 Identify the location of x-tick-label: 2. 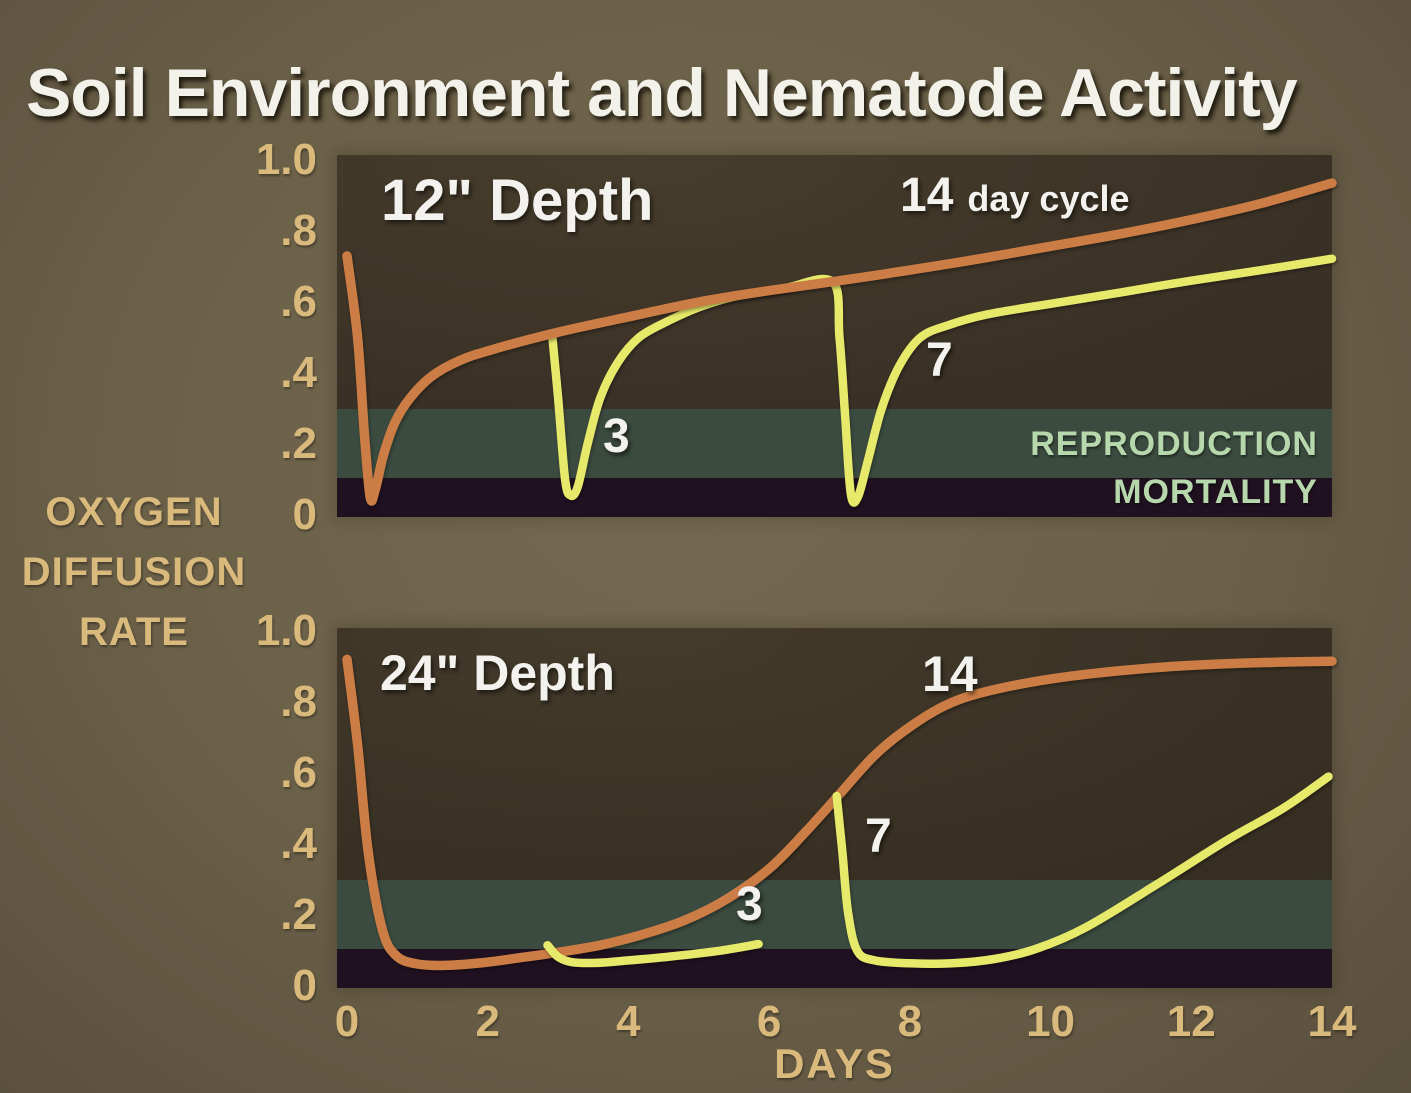
(487, 1021).